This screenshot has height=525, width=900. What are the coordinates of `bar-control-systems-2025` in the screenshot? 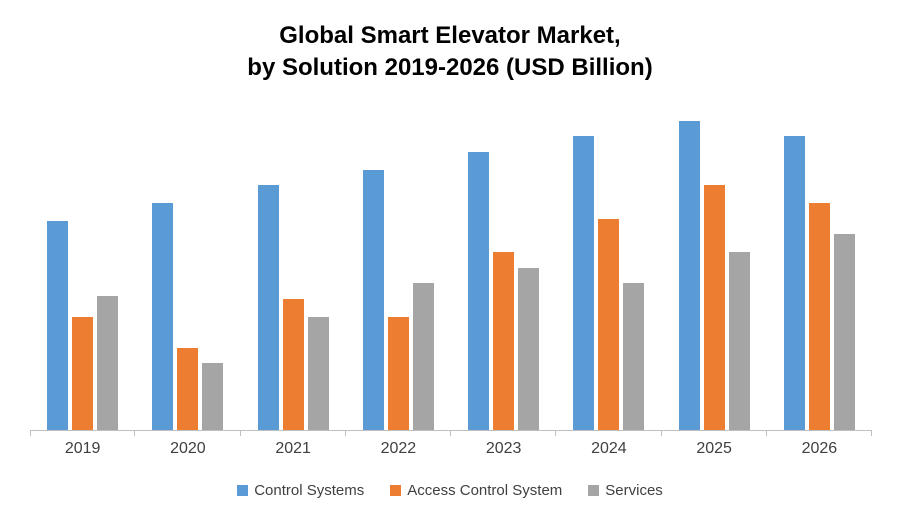 It's located at (689, 275).